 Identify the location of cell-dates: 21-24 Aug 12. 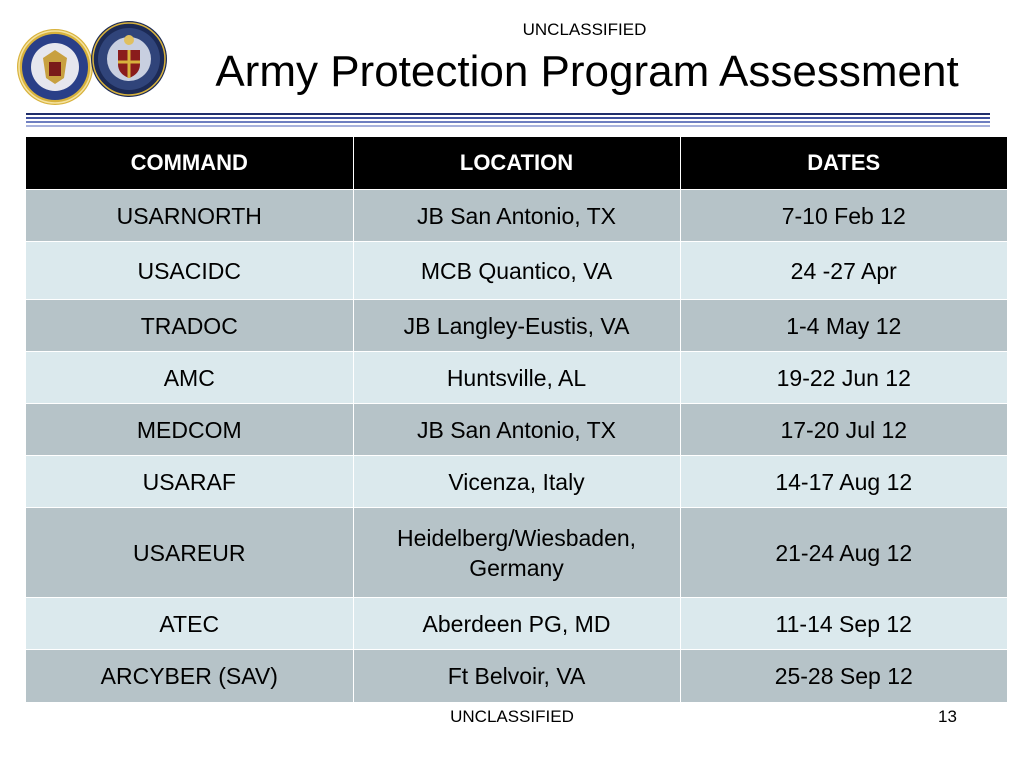
(843, 552).